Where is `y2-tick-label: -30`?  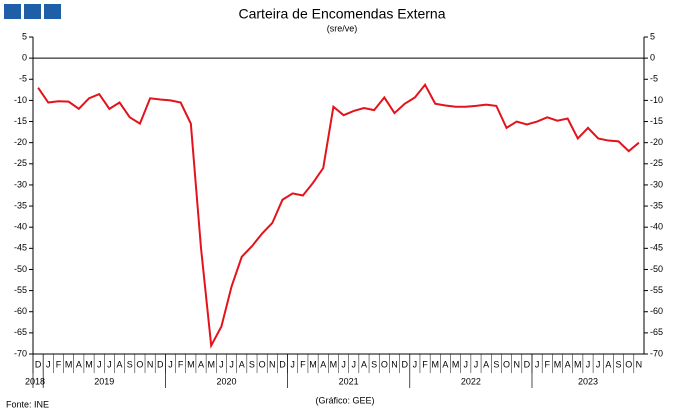 y2-tick-label: -30 is located at coordinates (656, 184).